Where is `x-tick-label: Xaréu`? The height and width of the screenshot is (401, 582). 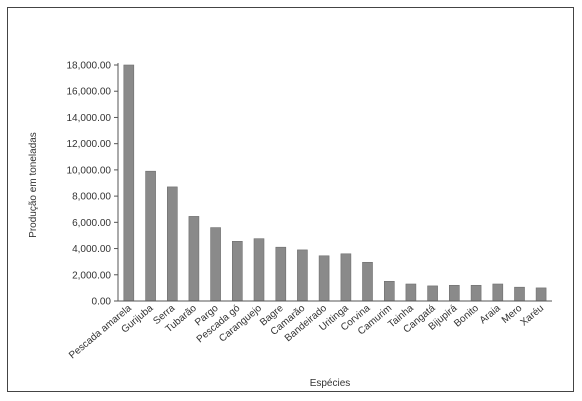
x-tick-label: Xaréu is located at coordinates (533, 316).